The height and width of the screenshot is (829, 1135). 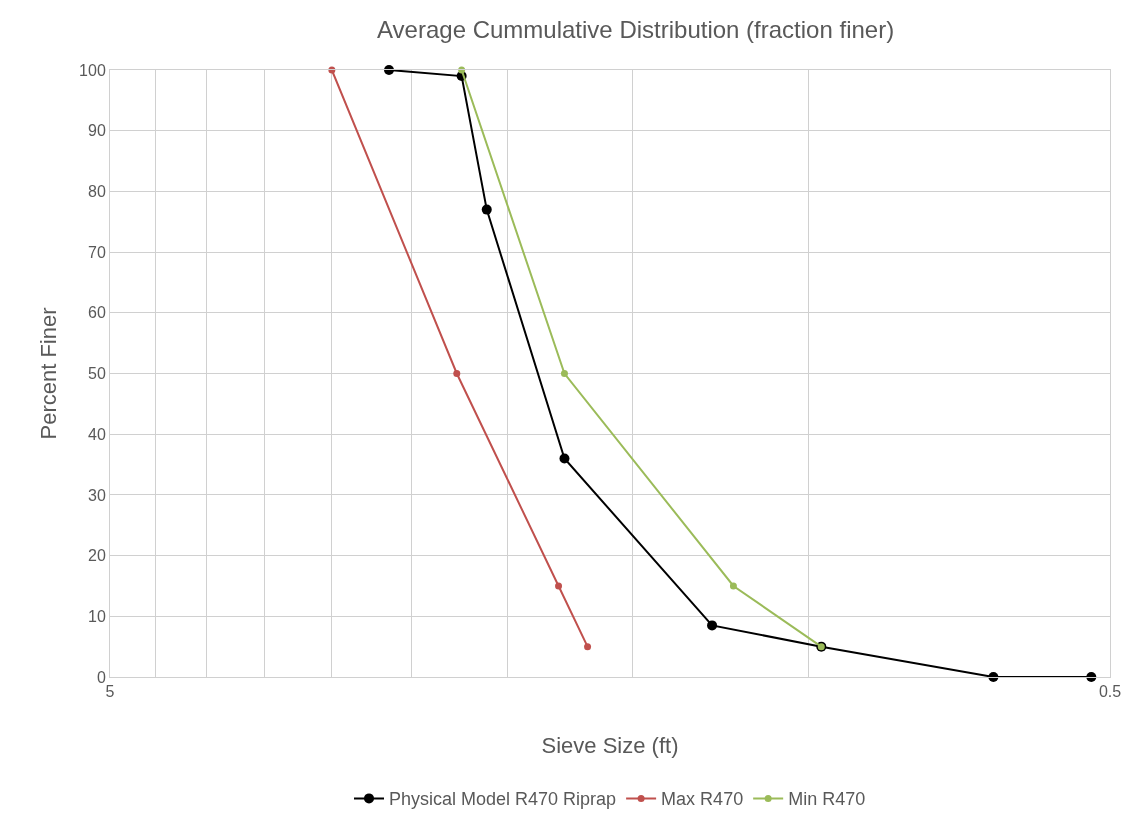 What do you see at coordinates (92, 70) in the screenshot?
I see `y-tick-label: 100` at bounding box center [92, 70].